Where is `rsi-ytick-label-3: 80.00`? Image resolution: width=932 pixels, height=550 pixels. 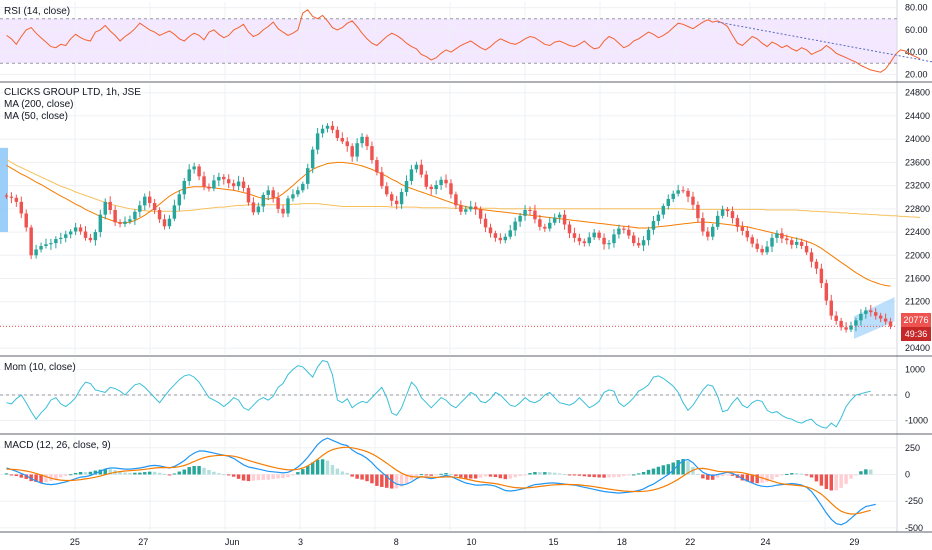 rsi-ytick-label-3: 80.00 is located at coordinates (916, 8).